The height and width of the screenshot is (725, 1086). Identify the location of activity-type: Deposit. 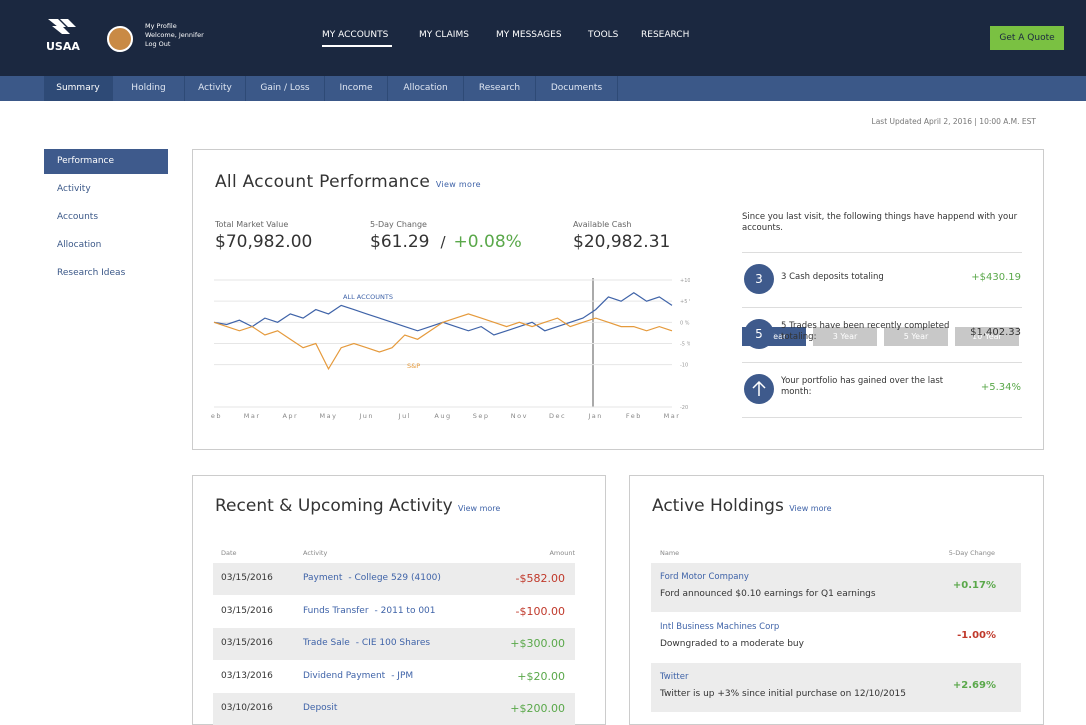
(320, 708).